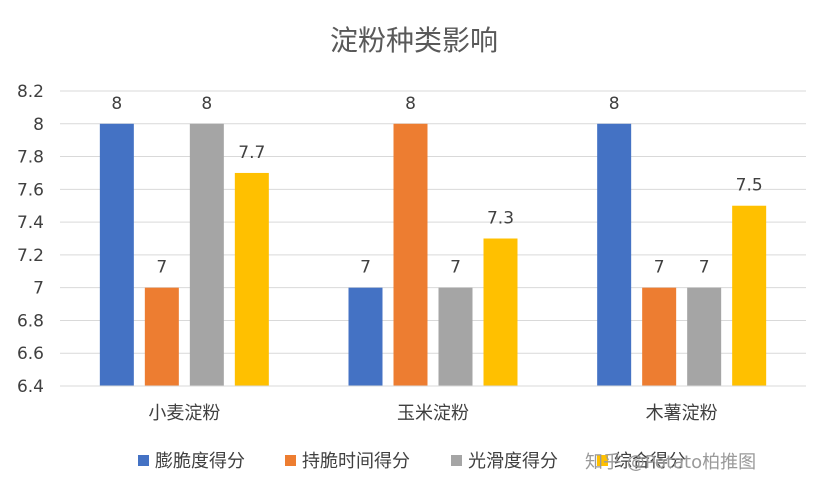  I want to click on data-label: 7.5, so click(749, 186).